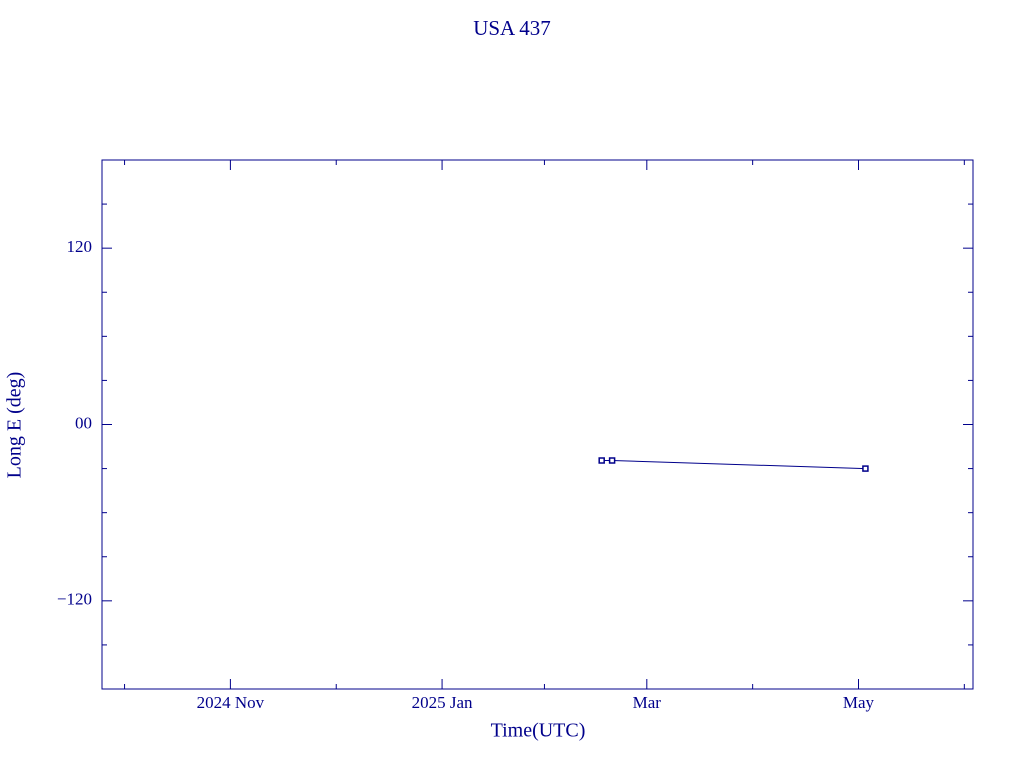 This screenshot has height=768, width=1024. Describe the element at coordinates (859, 702) in the screenshot. I see `x-tick-label: May` at that location.